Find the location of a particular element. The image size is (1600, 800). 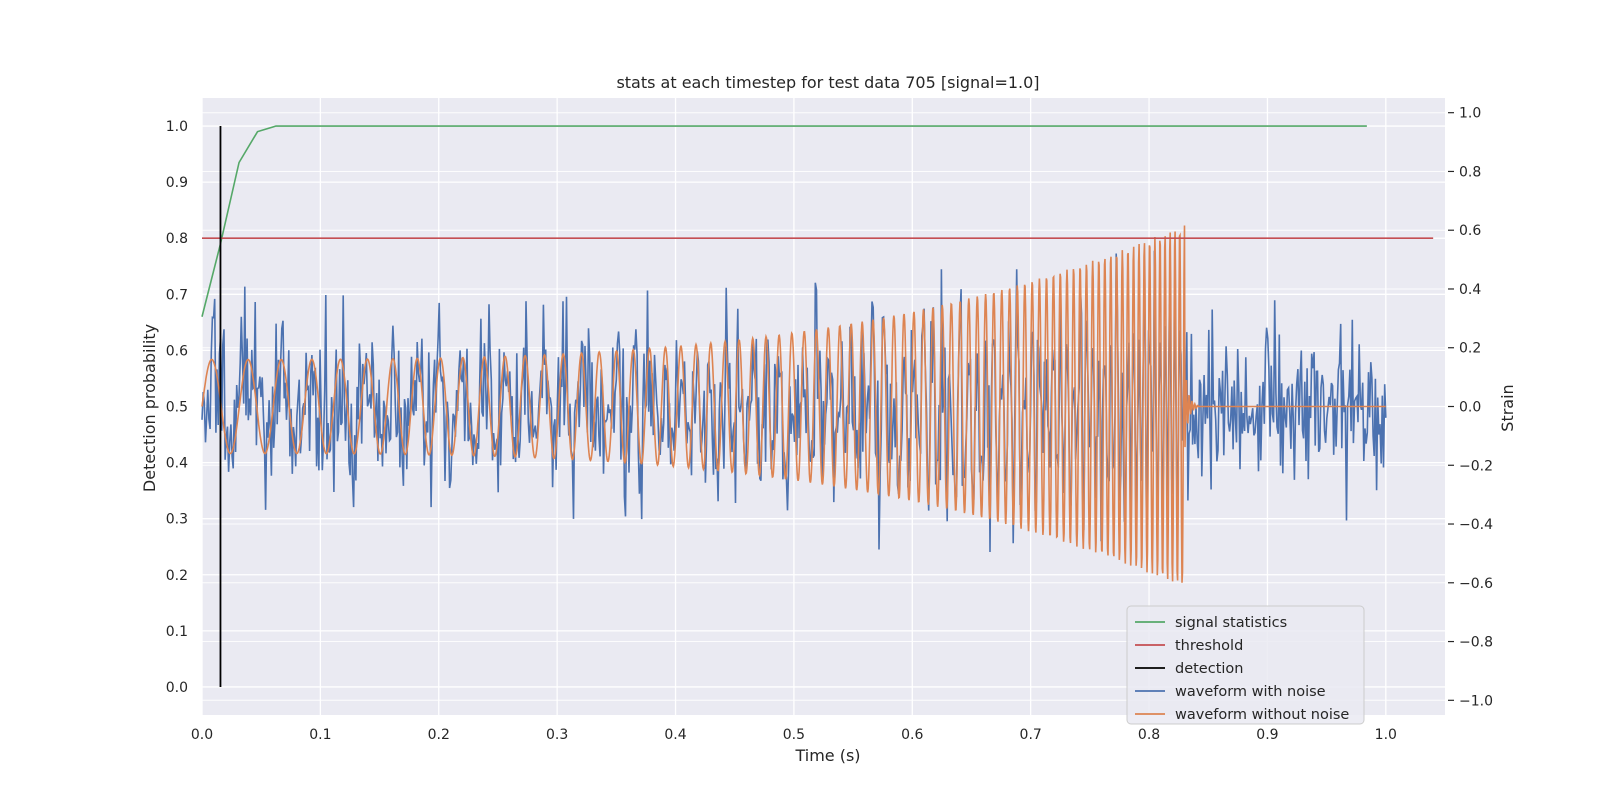

x-tick-label: 0.0 is located at coordinates (202, 735).